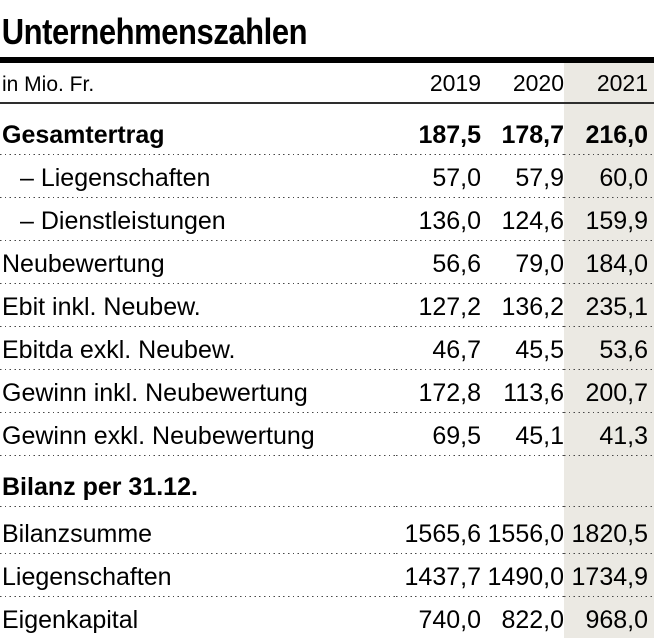 The image size is (654, 638). What do you see at coordinates (438, 391) in the screenshot?
I see `cell-2019: 172,8` at bounding box center [438, 391].